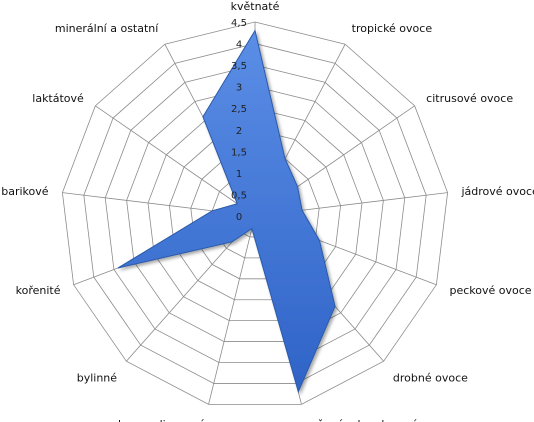 This screenshot has width=534, height=422. Describe the element at coordinates (239, 174) in the screenshot. I see `radial-tick-label: 1` at that location.